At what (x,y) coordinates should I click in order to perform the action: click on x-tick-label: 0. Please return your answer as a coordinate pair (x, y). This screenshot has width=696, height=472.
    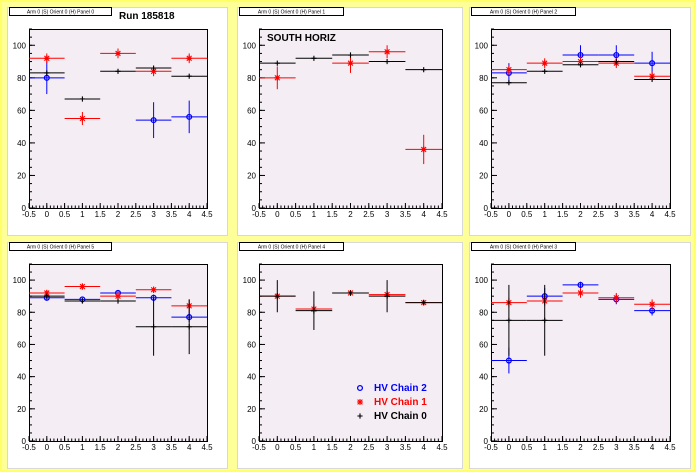
    Looking at the image, I should click on (47, 214).